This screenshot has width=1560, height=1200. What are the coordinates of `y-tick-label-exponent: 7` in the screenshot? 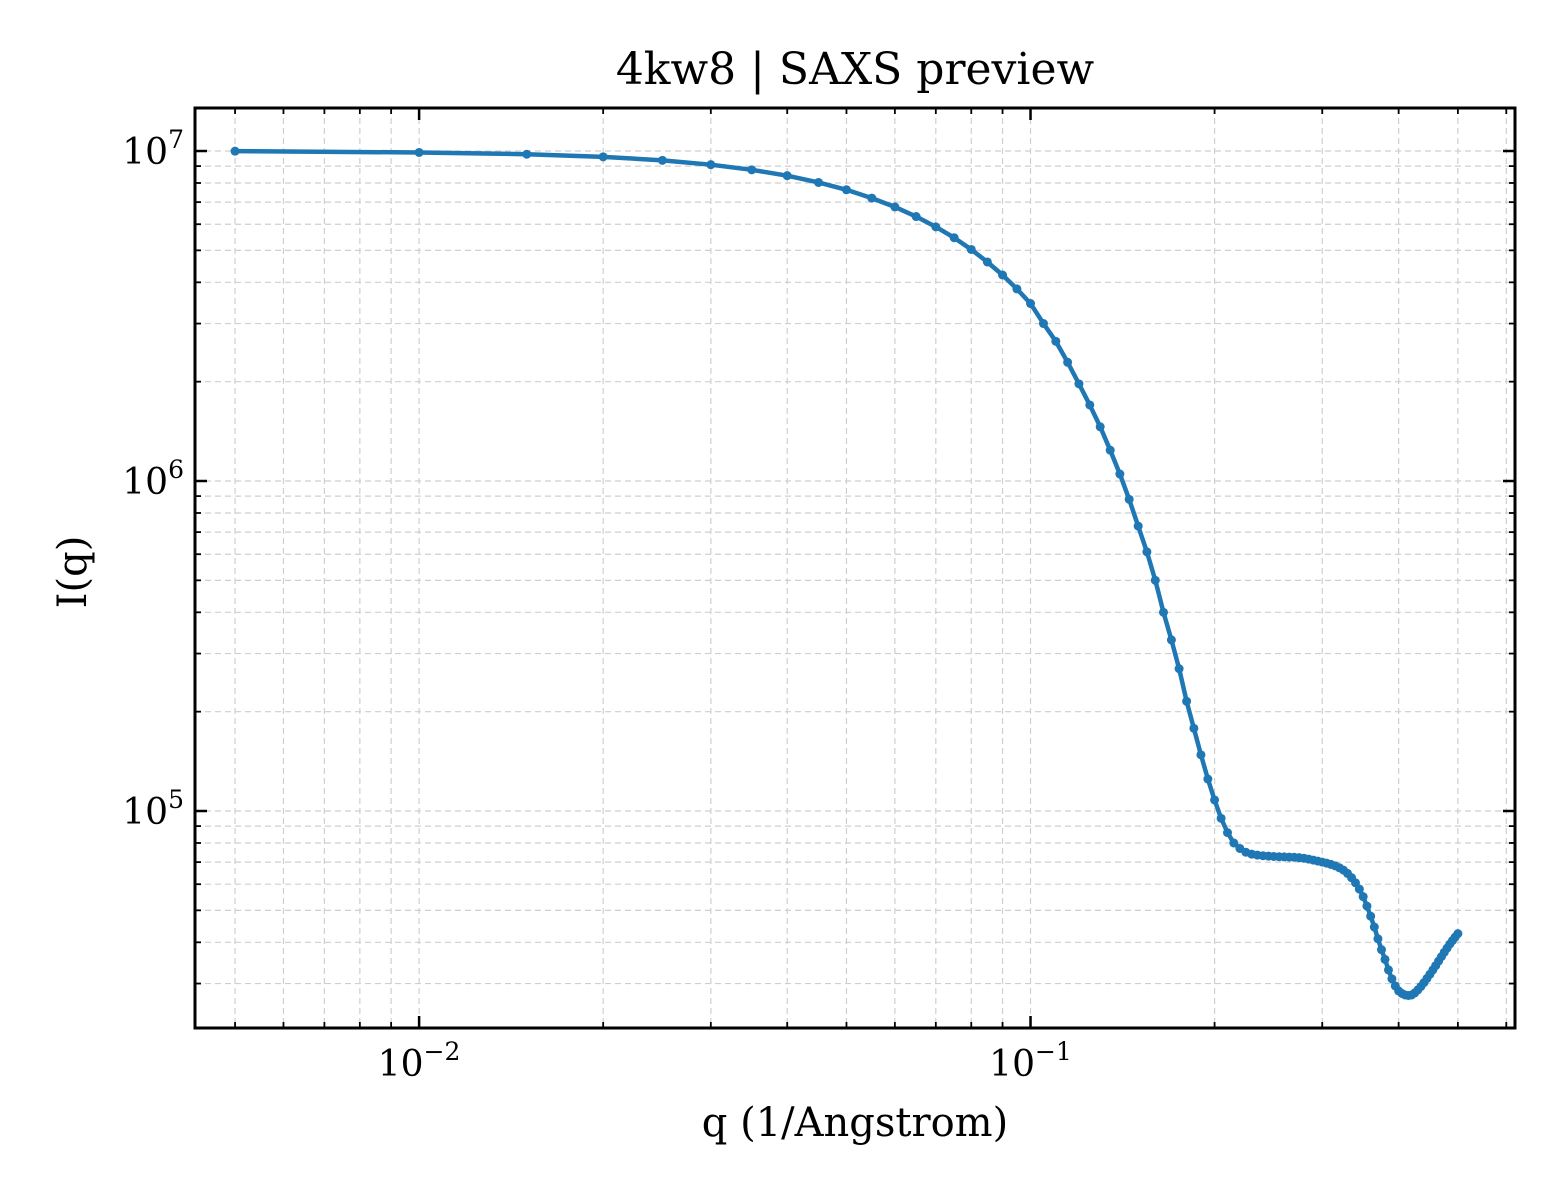 It's located at (176, 139).